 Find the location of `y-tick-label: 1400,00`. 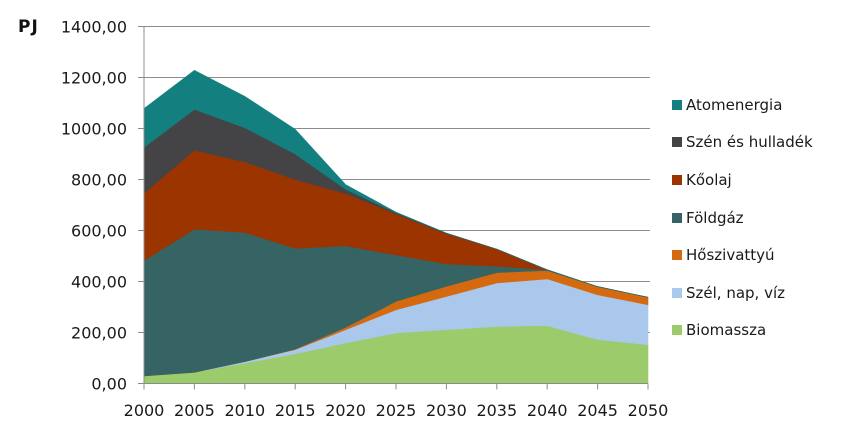

y-tick-label: 1400,00 is located at coordinates (94, 27).